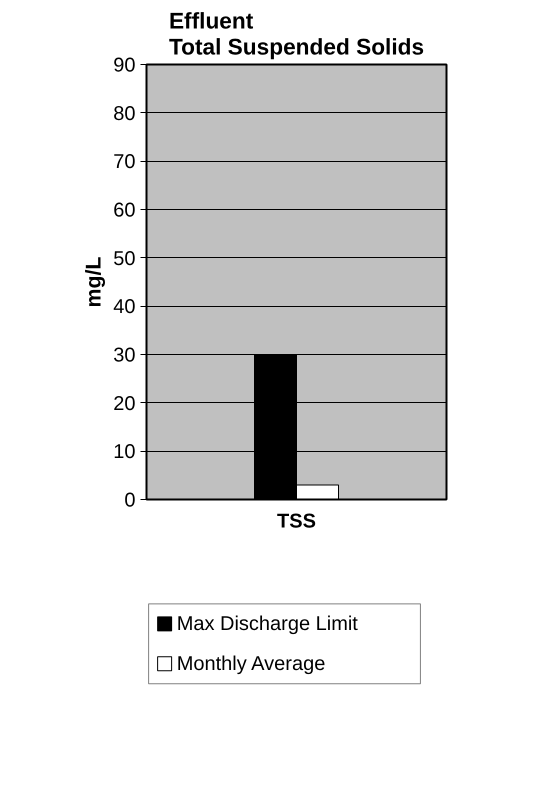 This screenshot has width=537, height=794. I want to click on x-tick-label: TSS, so click(296, 521).